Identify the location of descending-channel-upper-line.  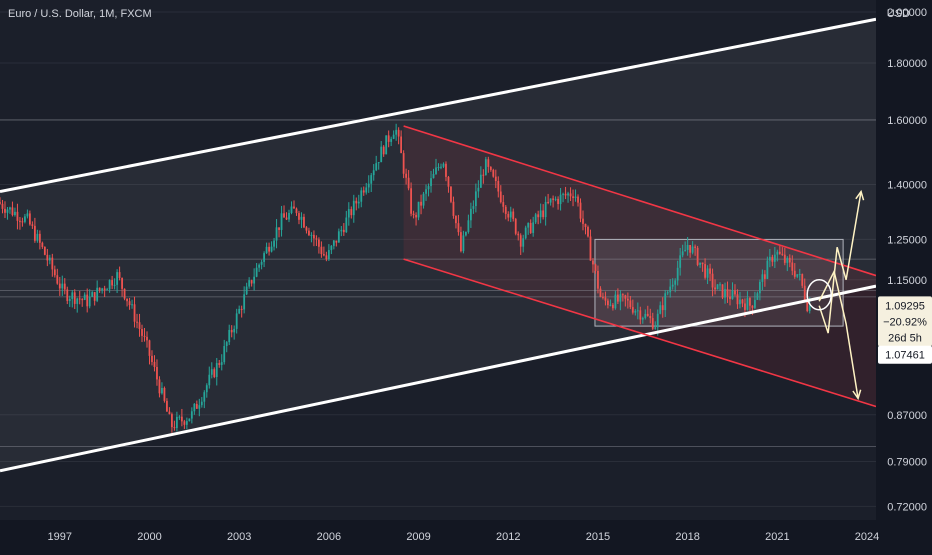
(640, 201).